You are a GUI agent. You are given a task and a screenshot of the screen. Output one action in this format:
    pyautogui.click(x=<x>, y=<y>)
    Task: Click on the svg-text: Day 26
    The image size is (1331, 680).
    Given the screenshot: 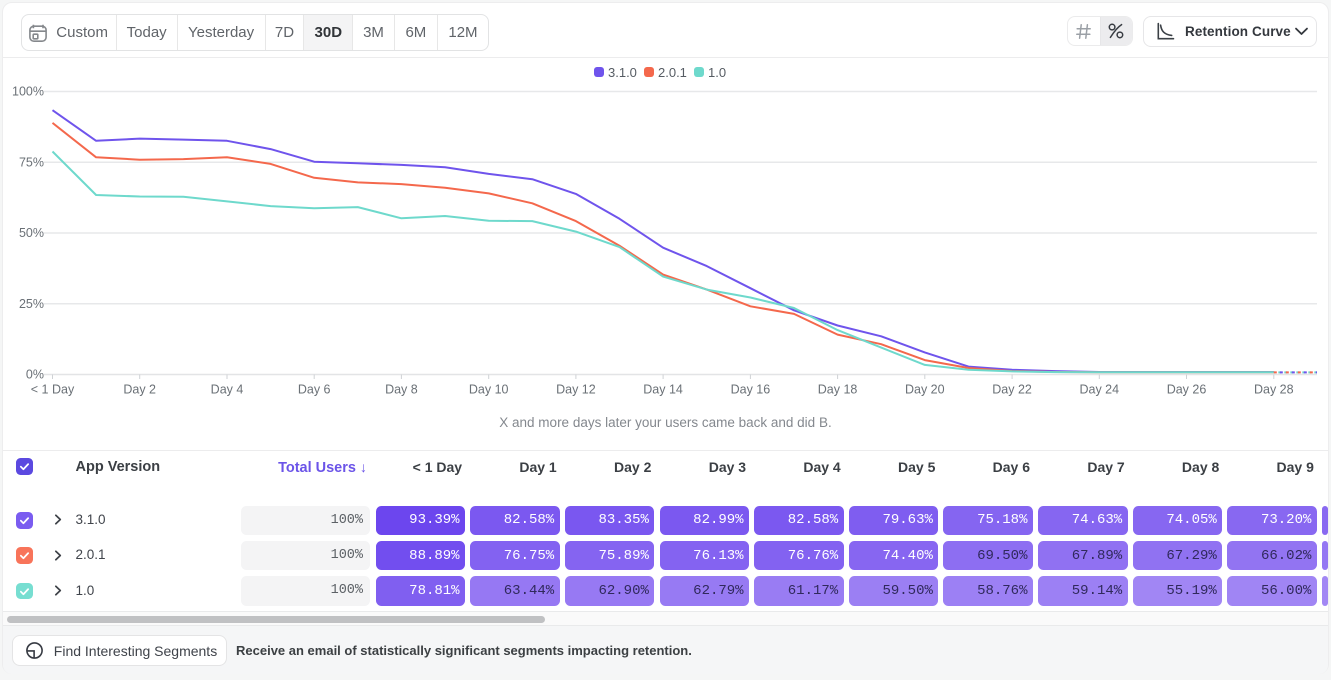 What is the action you would take?
    pyautogui.click(x=1187, y=390)
    